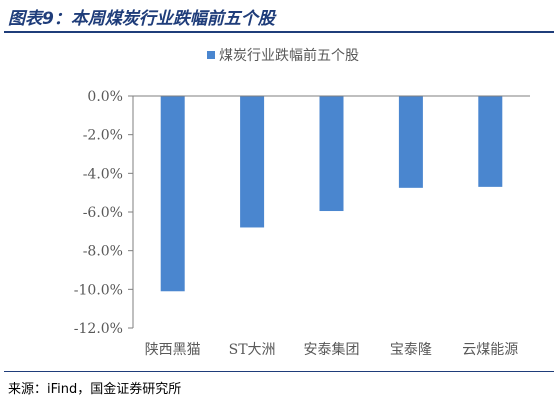  Describe the element at coordinates (103, 252) in the screenshot. I see `y-tick-label: -8.0%` at that location.